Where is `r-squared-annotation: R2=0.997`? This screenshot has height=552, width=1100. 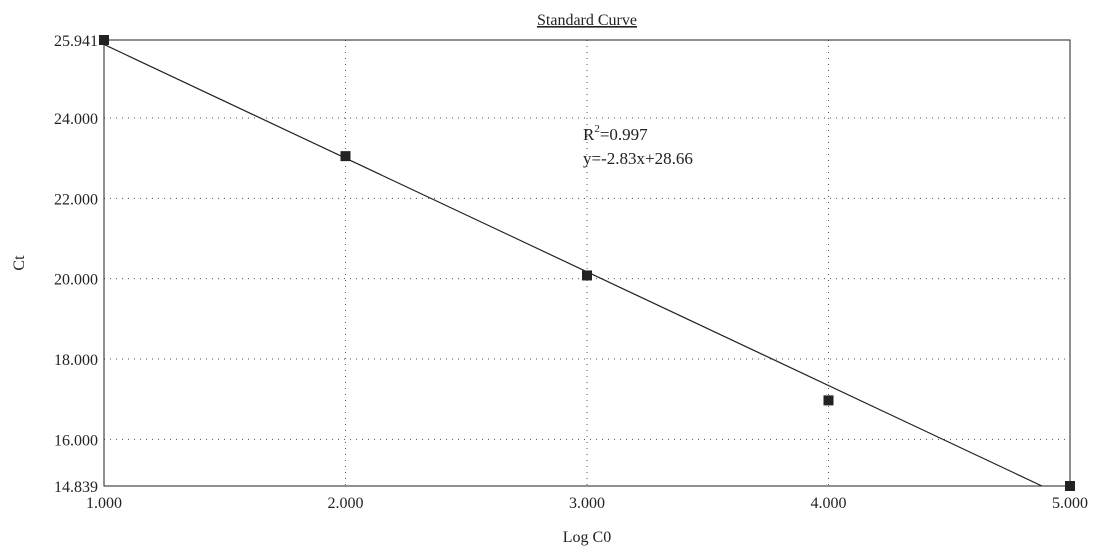
r-squared-annotation: R2=0.997 is located at coordinates (615, 133).